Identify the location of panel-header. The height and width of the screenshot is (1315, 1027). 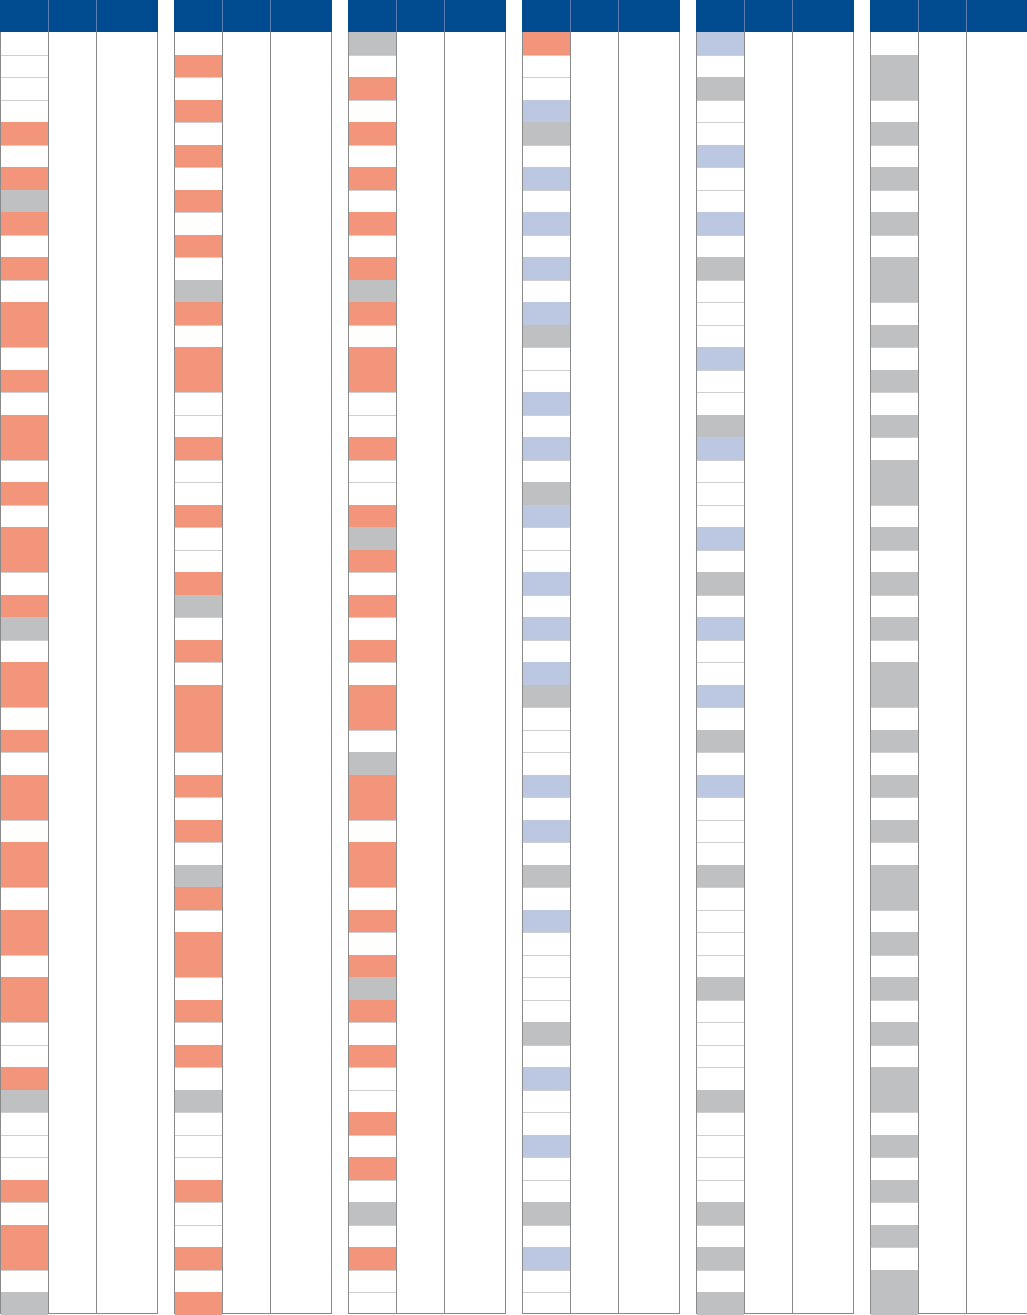
(775, 16).